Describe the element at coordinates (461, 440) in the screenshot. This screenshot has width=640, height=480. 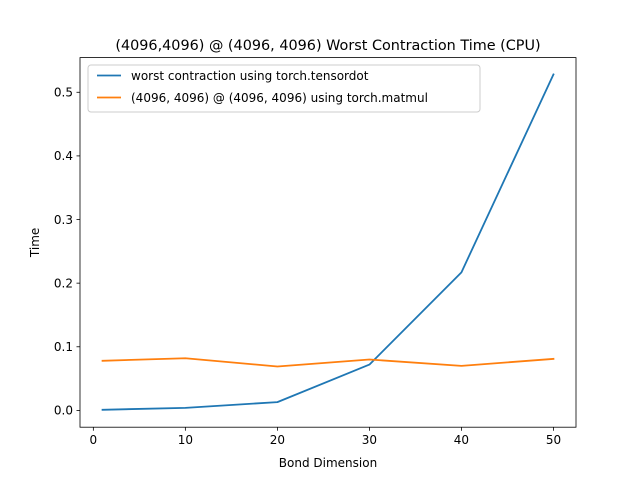
I see `x-tick-label: 40` at that location.